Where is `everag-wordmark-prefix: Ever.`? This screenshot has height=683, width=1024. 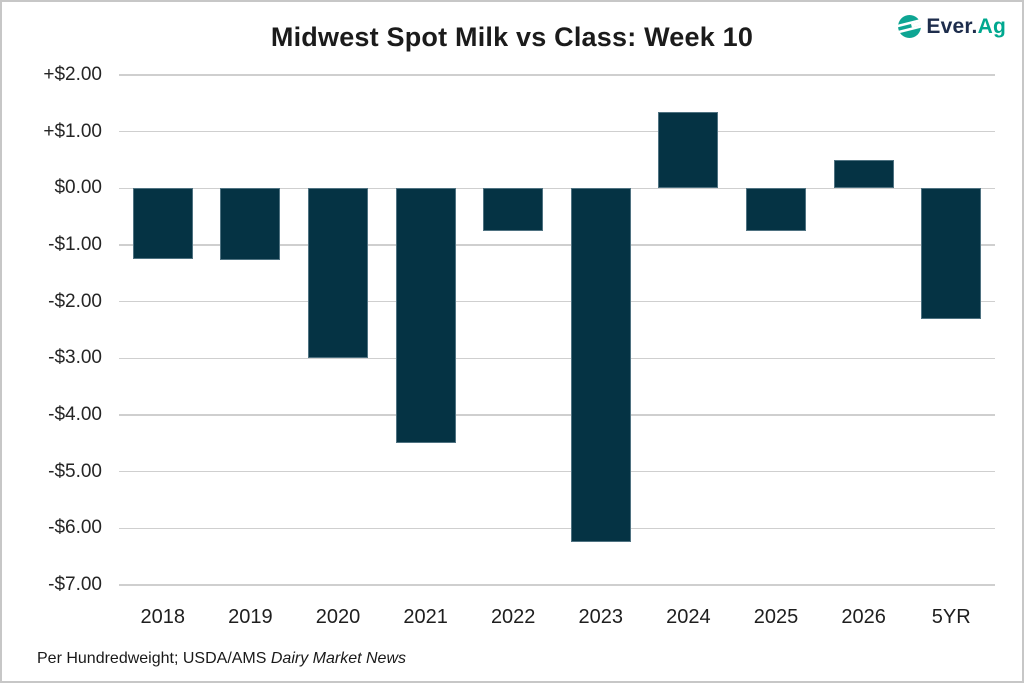 everag-wordmark-prefix: Ever. is located at coordinates (952, 26).